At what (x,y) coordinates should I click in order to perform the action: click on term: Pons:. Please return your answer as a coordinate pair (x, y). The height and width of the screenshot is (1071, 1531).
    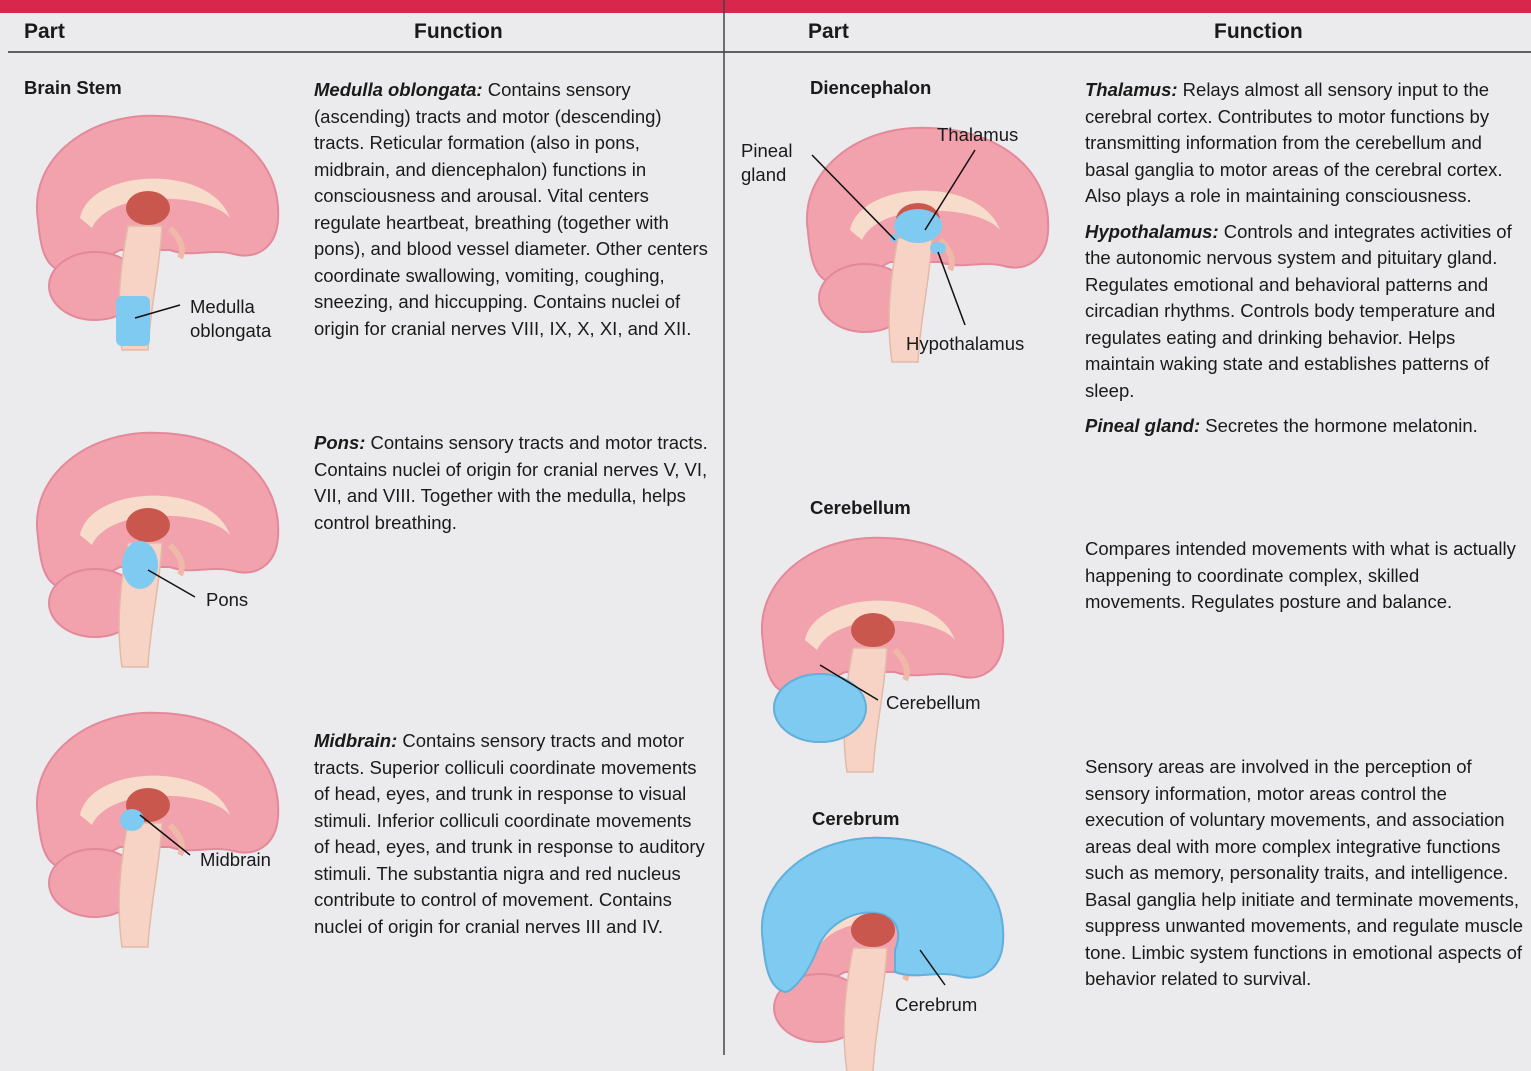
    Looking at the image, I should click on (340, 442).